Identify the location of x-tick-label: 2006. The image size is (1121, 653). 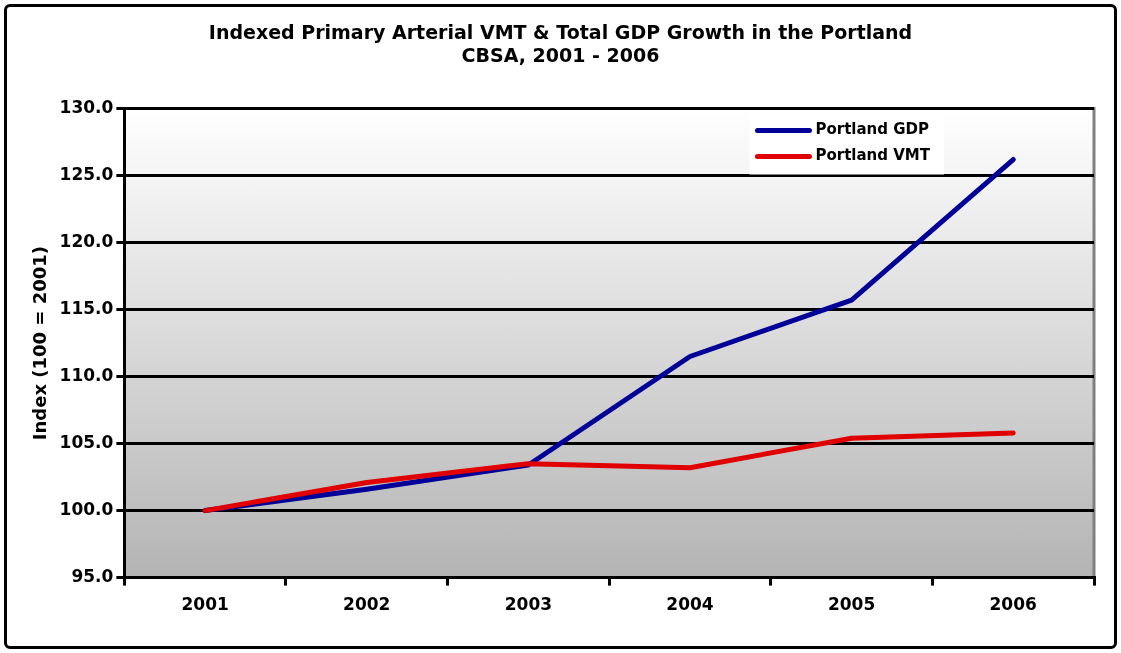
(1013, 604).